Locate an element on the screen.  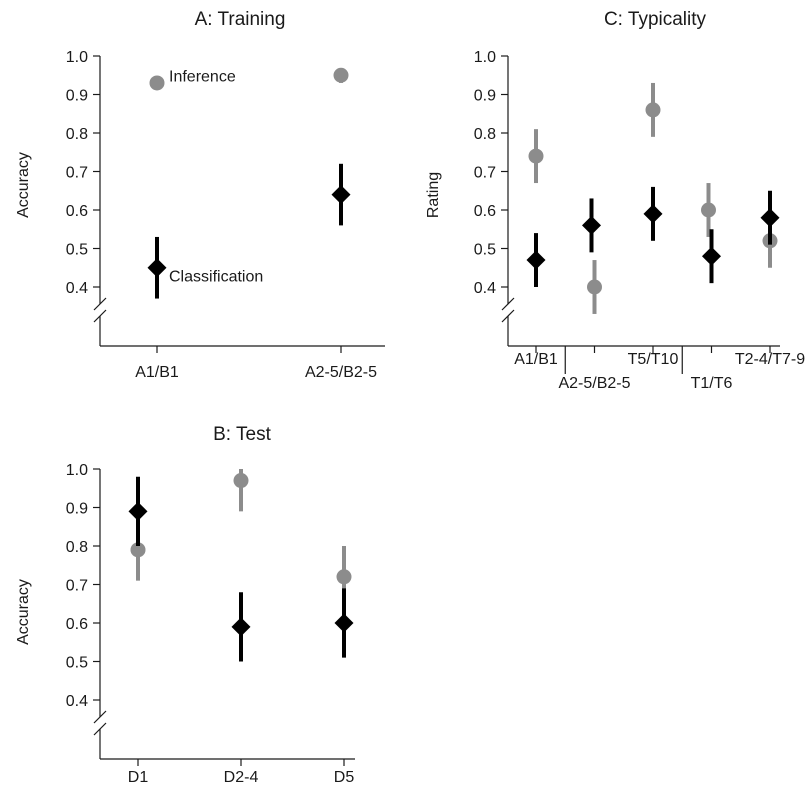
x-tick-label: T2-4/T7-9 is located at coordinates (770, 359).